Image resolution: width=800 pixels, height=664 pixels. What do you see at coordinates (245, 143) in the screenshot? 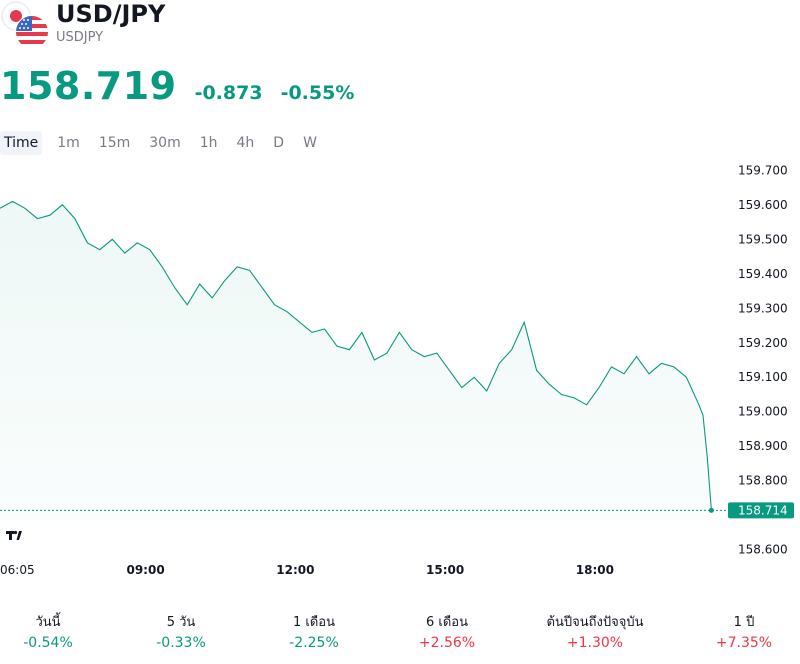
I see `tab-4h: 4h` at bounding box center [245, 143].